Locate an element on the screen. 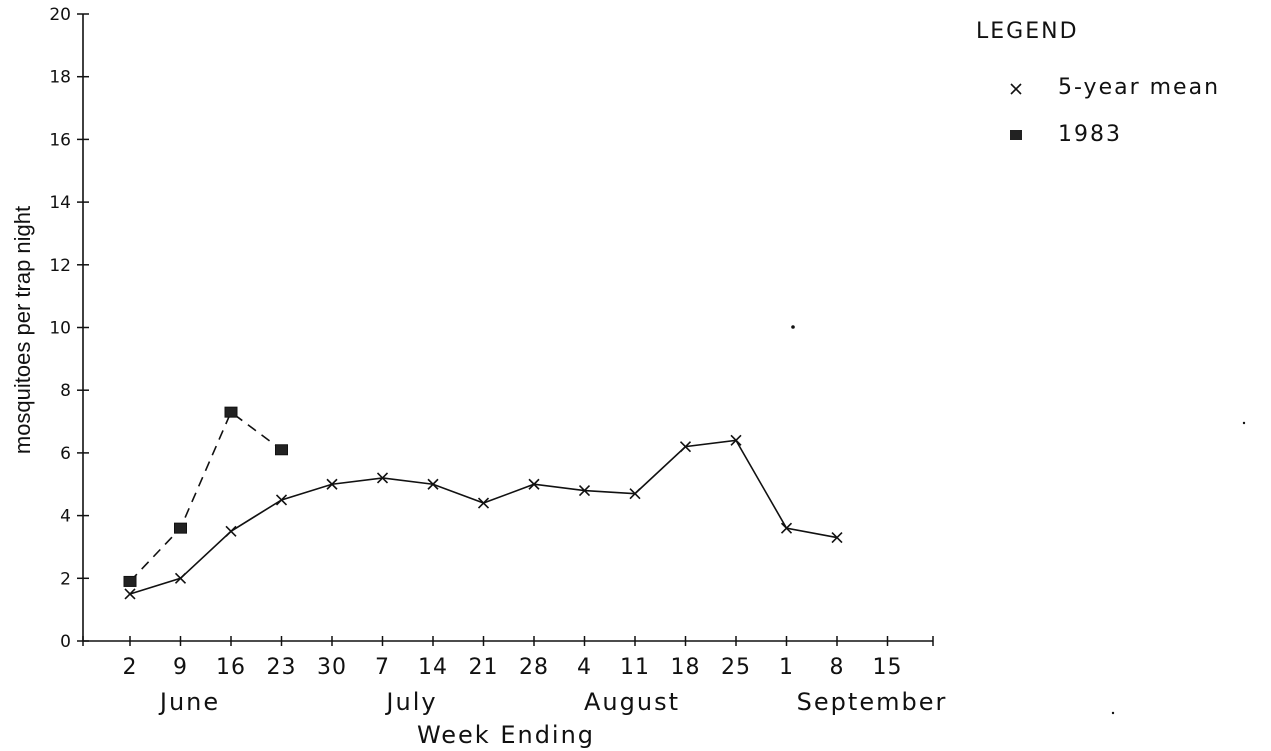  series-five-year-mean is located at coordinates (483, 517).